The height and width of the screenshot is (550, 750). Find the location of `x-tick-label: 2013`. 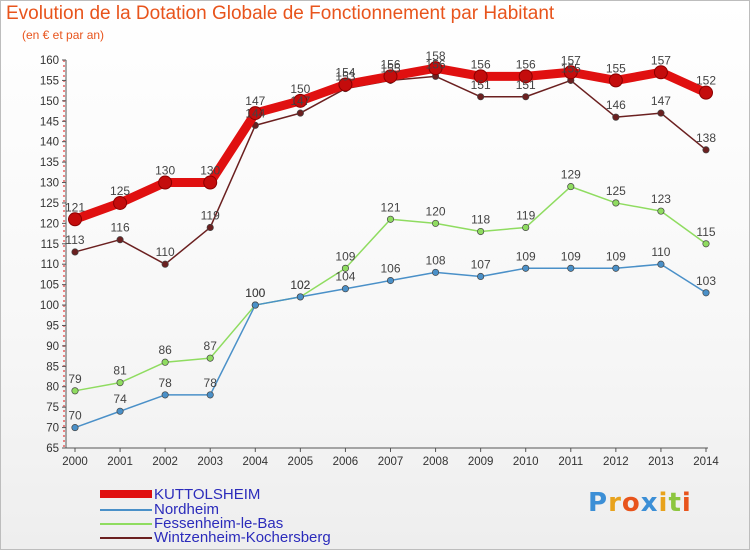

x-tick-label: 2013 is located at coordinates (661, 462).